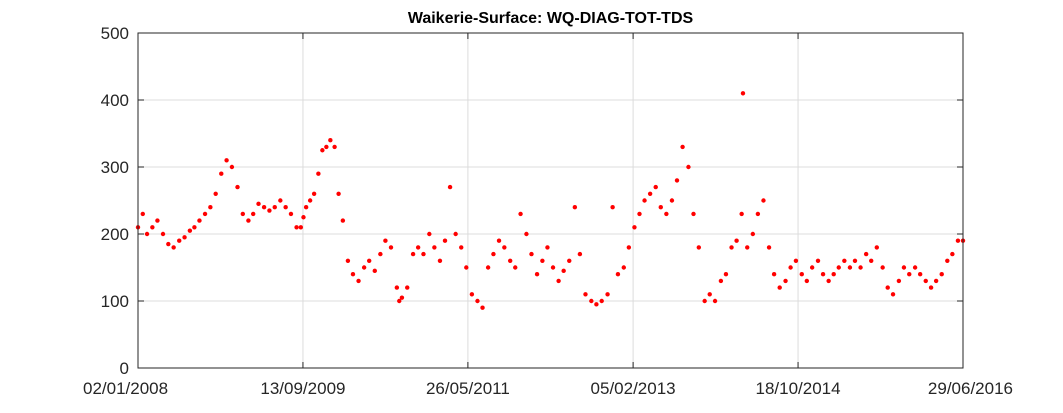  I want to click on x-tick-label: 05/02/2013, so click(633, 388).